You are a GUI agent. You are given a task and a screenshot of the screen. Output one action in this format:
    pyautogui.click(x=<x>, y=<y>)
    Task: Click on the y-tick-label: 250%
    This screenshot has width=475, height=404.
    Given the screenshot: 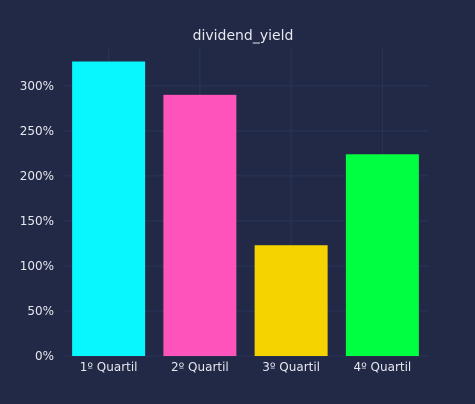 What is the action you would take?
    pyautogui.click(x=37, y=131)
    